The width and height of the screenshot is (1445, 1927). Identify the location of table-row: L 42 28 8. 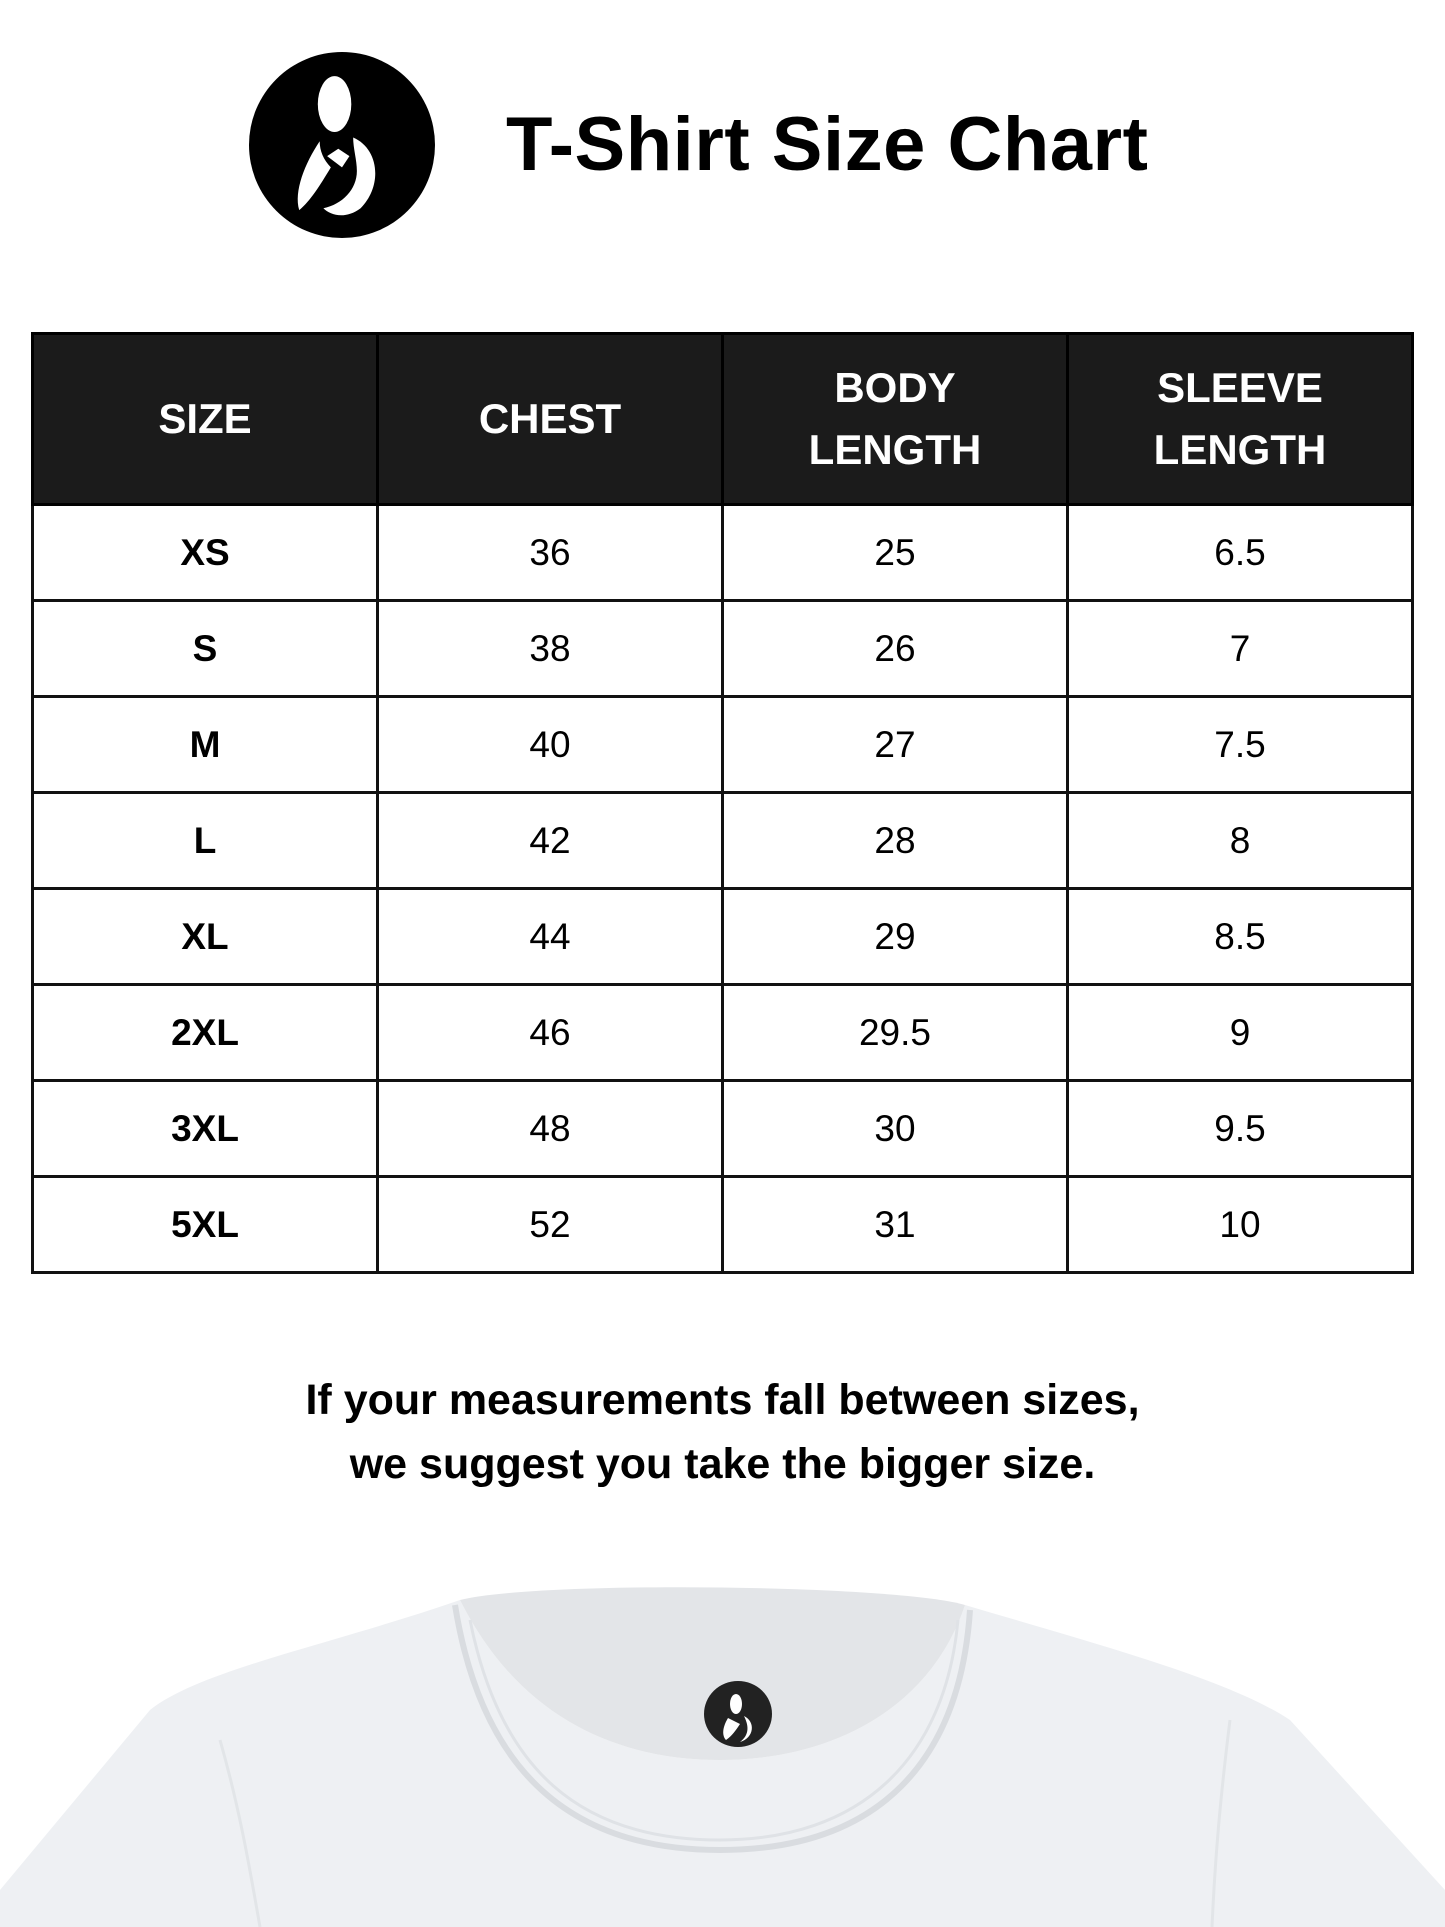
(722, 840).